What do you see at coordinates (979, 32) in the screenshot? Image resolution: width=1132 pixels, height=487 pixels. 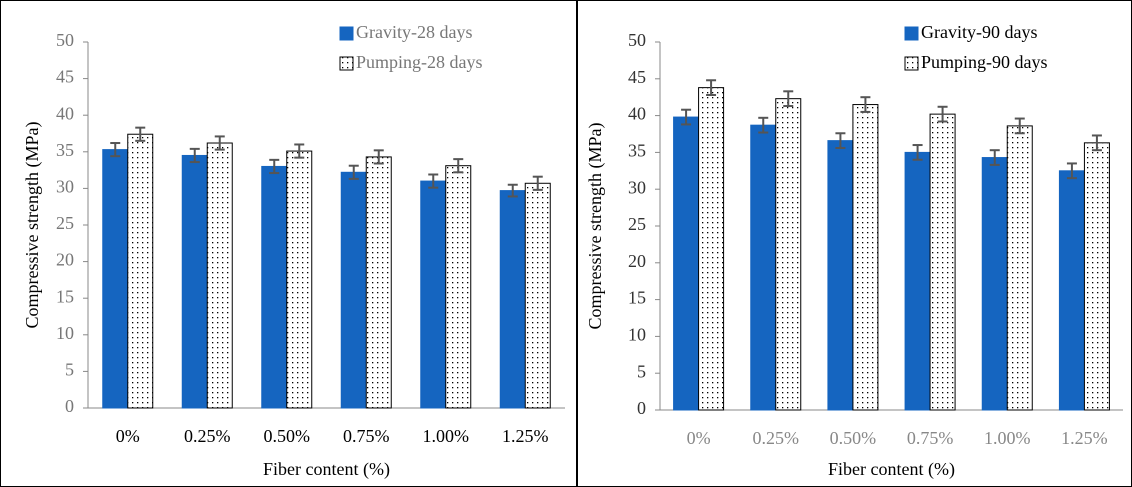 I see `legend-label: Gravity-90 days` at bounding box center [979, 32].